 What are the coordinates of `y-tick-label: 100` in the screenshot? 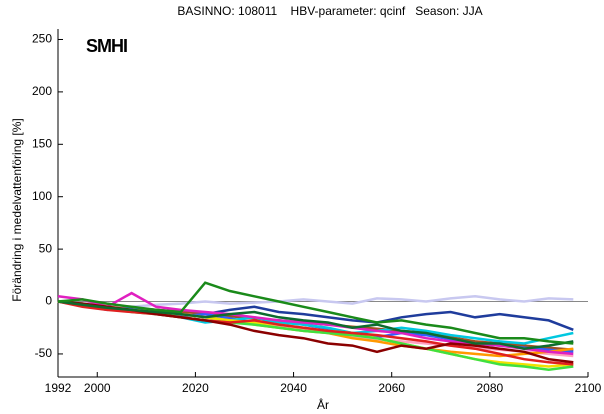 It's located at (42, 196).